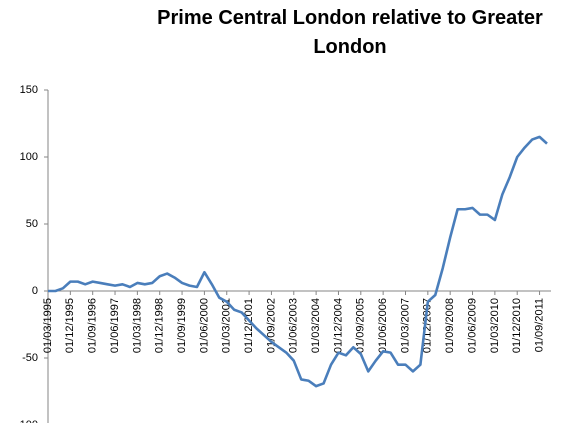 The height and width of the screenshot is (423, 565). What do you see at coordinates (383, 325) in the screenshot?
I see `x-tick-label: 01/06/2006` at bounding box center [383, 325].